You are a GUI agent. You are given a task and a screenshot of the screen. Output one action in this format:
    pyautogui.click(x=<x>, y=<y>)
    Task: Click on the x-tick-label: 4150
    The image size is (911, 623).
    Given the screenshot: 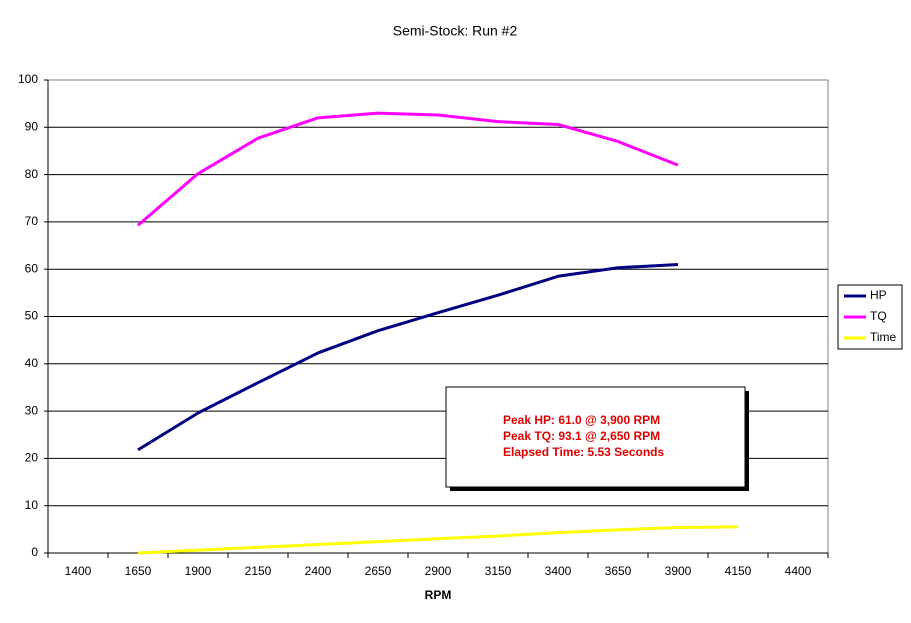 What is the action you would take?
    pyautogui.click(x=738, y=571)
    